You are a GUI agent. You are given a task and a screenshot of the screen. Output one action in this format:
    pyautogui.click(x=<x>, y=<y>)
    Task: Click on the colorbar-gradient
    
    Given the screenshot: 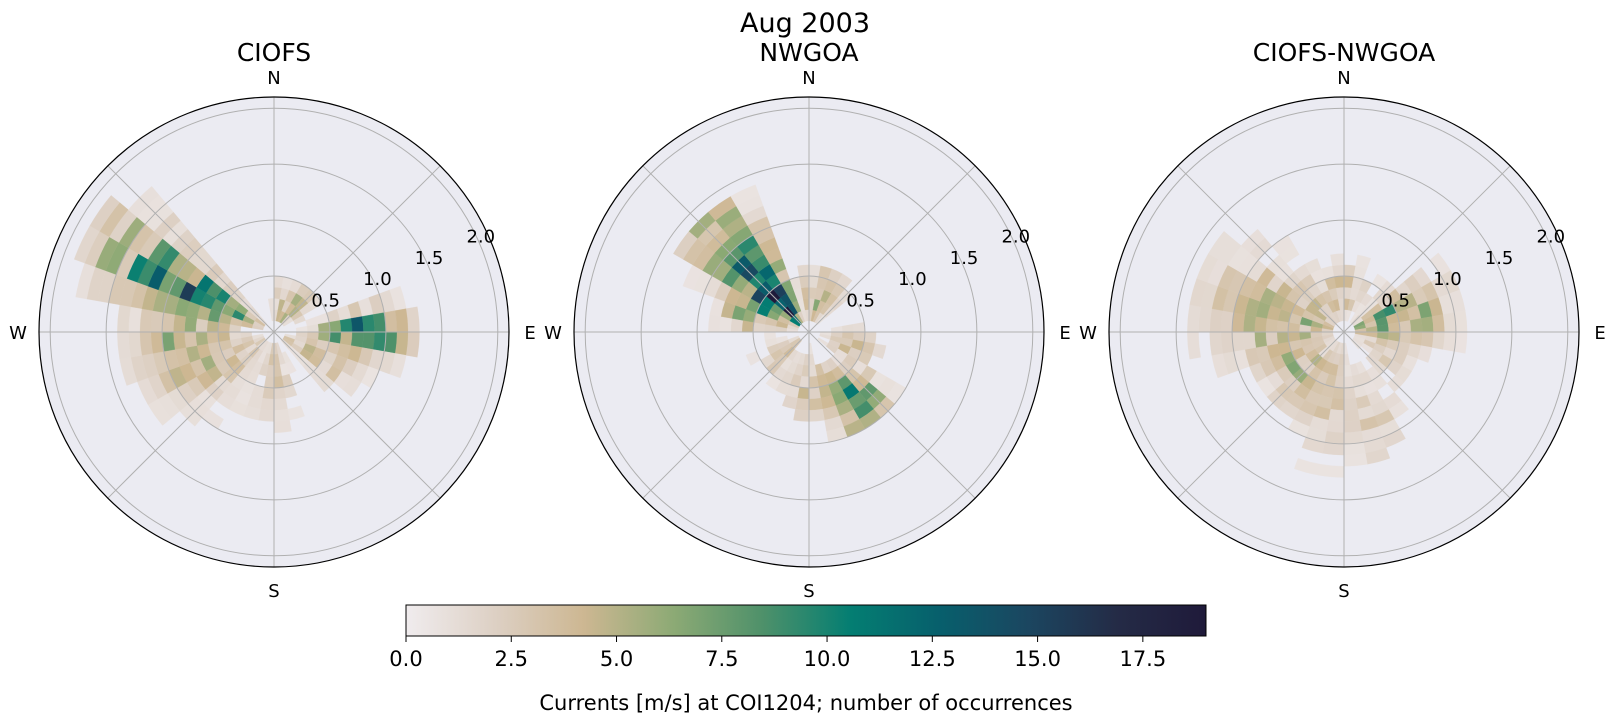 What is the action you would take?
    pyautogui.click(x=806, y=620)
    